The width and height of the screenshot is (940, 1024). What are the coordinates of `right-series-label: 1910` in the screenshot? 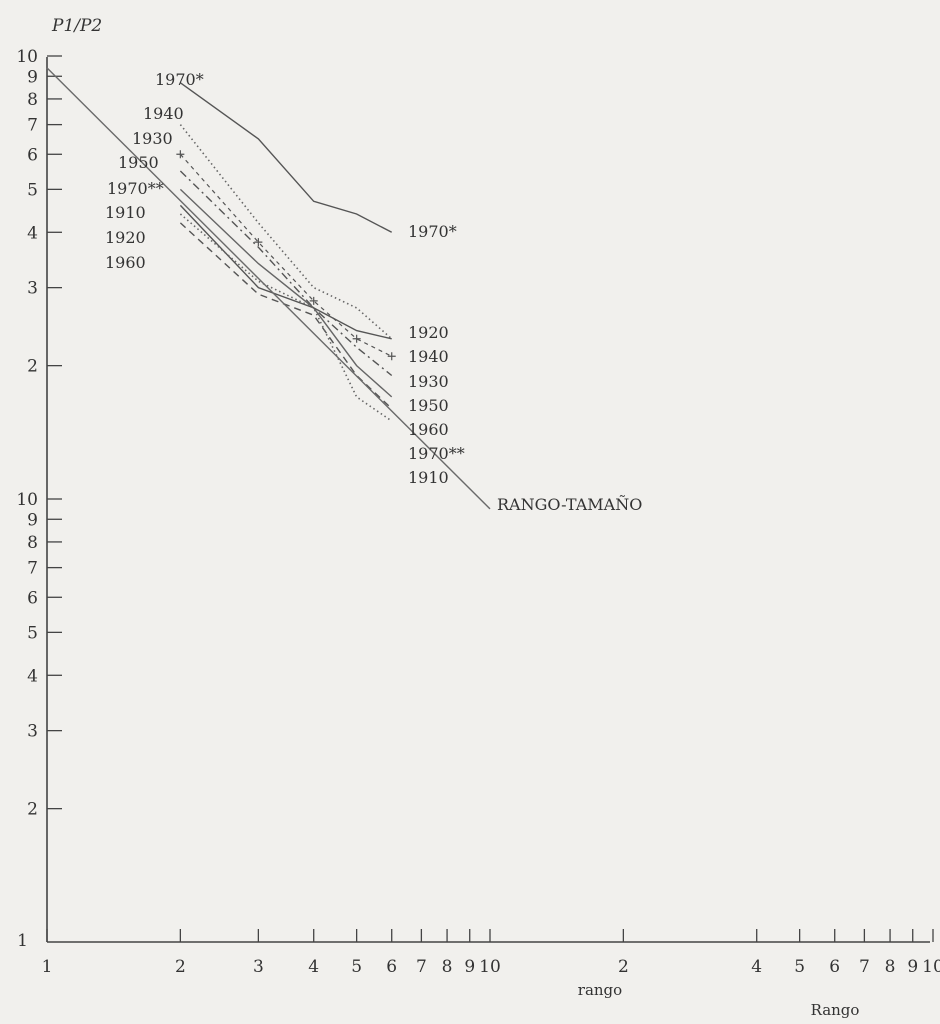 It's located at (428, 477).